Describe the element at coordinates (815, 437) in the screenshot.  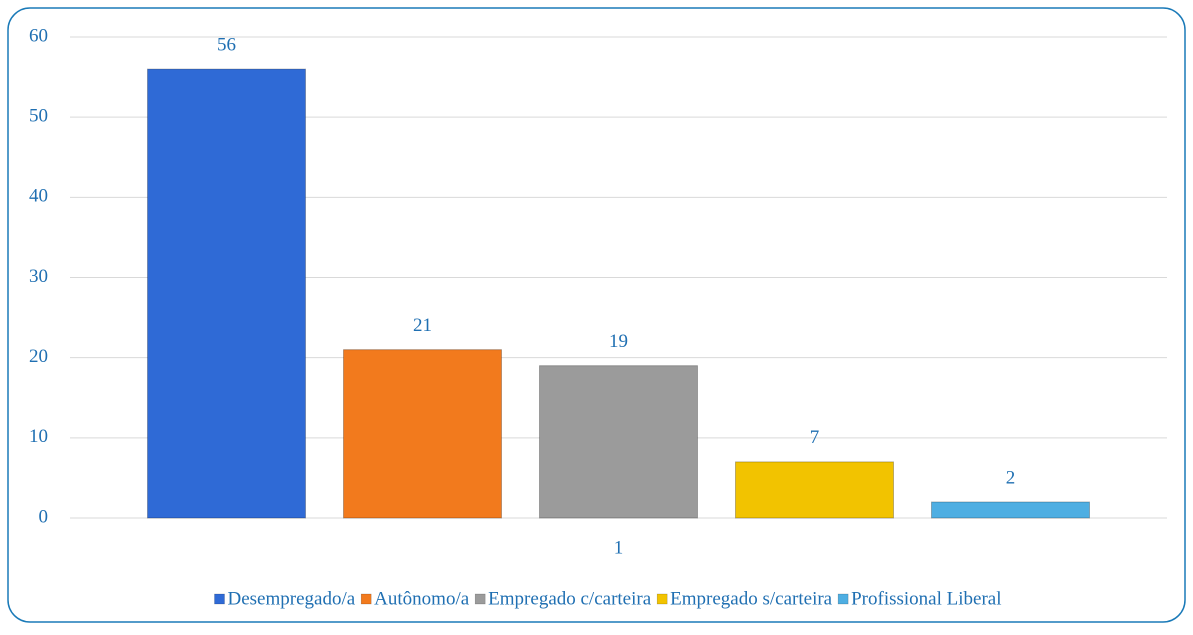
I see `data-label: 7` at that location.